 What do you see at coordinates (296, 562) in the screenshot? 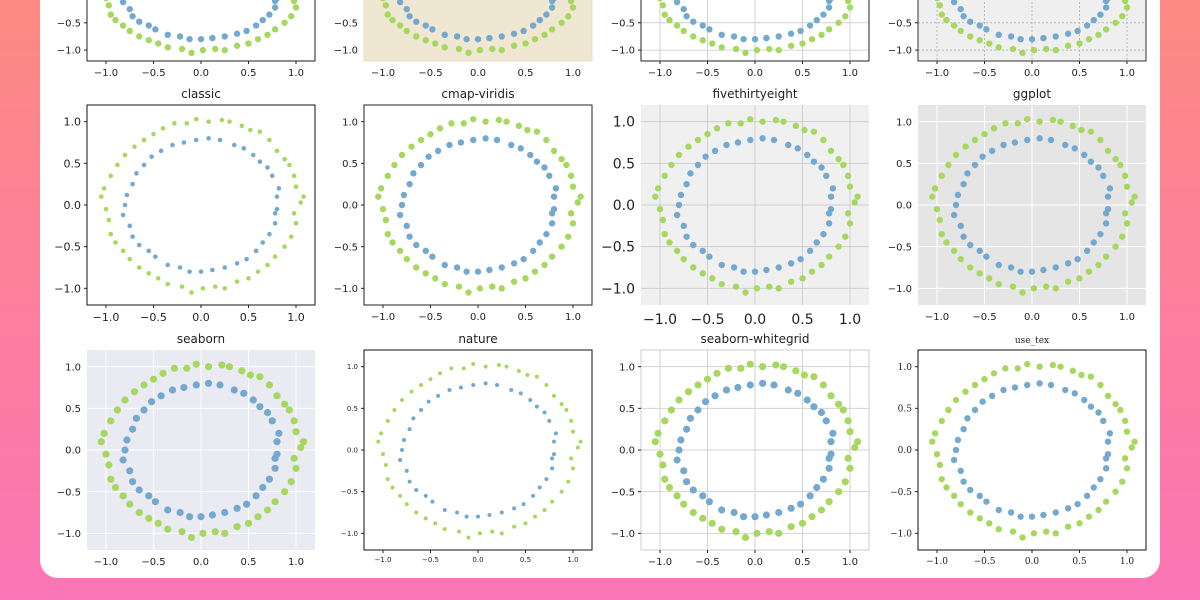
I see `x-tick-label: 1.0` at bounding box center [296, 562].